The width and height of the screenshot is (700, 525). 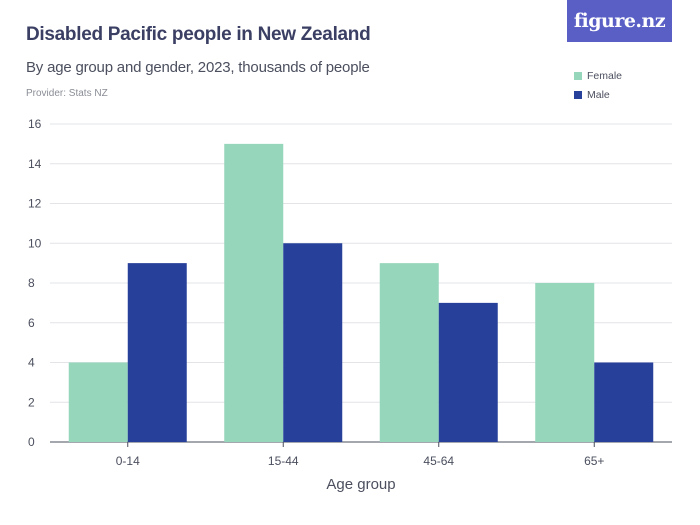 What do you see at coordinates (624, 402) in the screenshot?
I see `bar-male-65+` at bounding box center [624, 402].